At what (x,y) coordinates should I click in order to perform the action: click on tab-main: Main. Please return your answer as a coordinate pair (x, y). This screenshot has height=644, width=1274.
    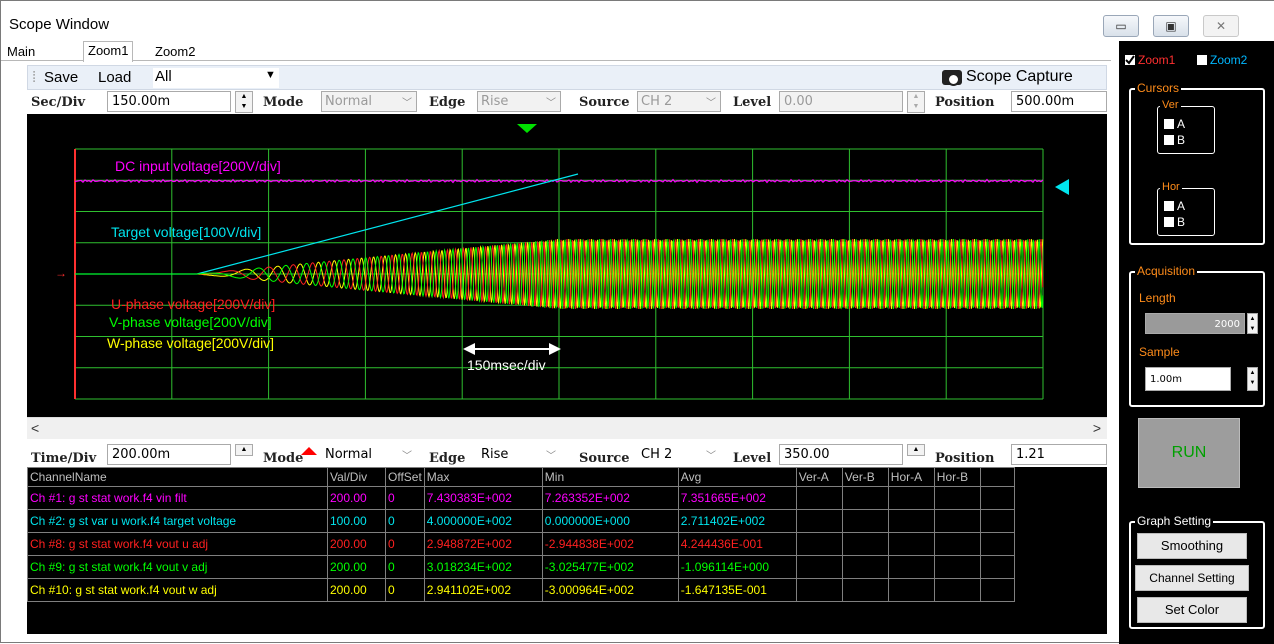
    Looking at the image, I should click on (21, 51).